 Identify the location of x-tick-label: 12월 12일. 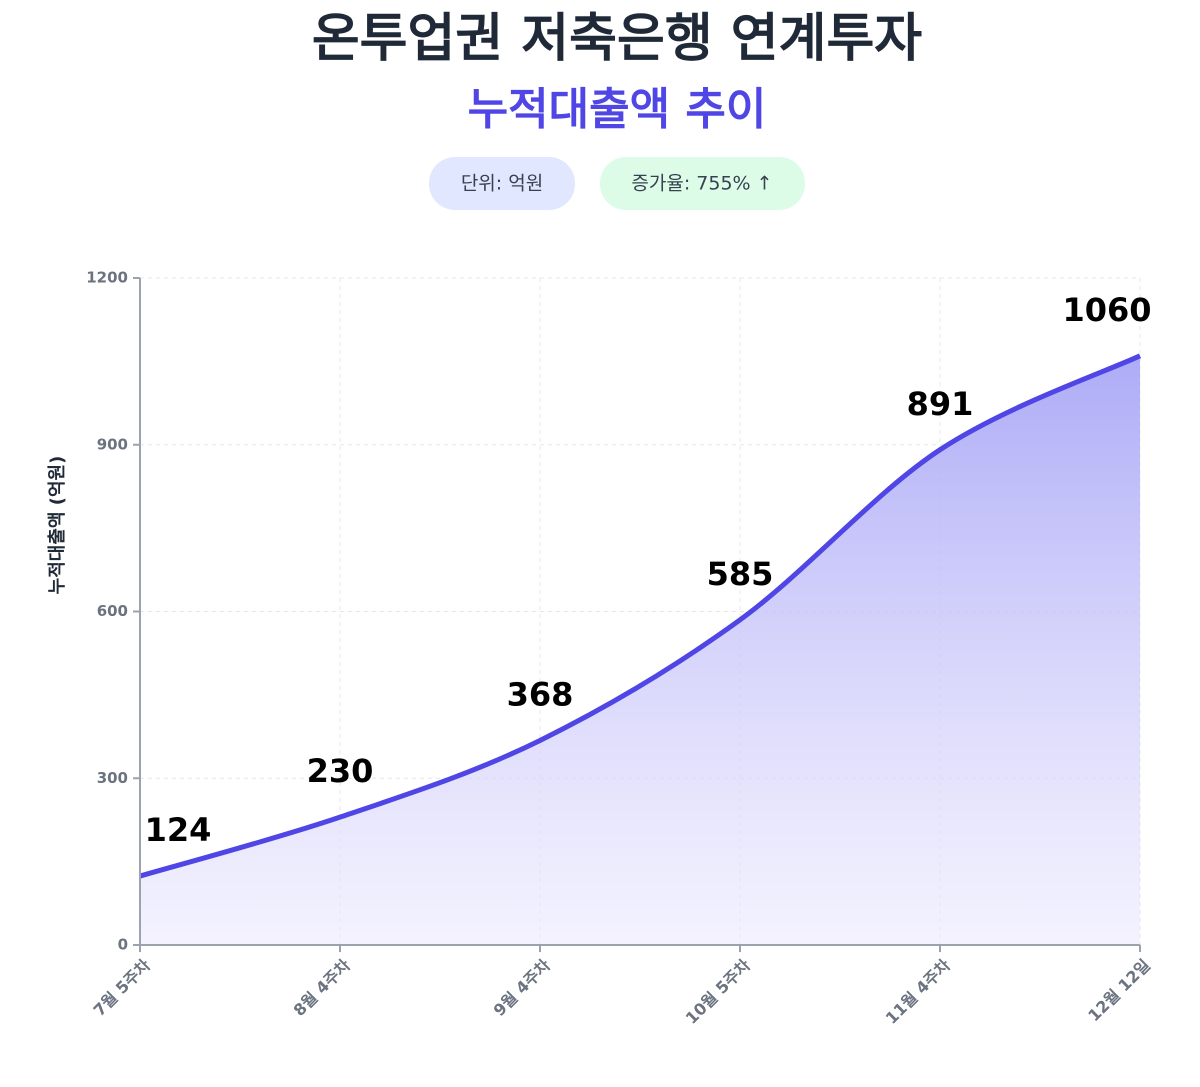
(1119, 991).